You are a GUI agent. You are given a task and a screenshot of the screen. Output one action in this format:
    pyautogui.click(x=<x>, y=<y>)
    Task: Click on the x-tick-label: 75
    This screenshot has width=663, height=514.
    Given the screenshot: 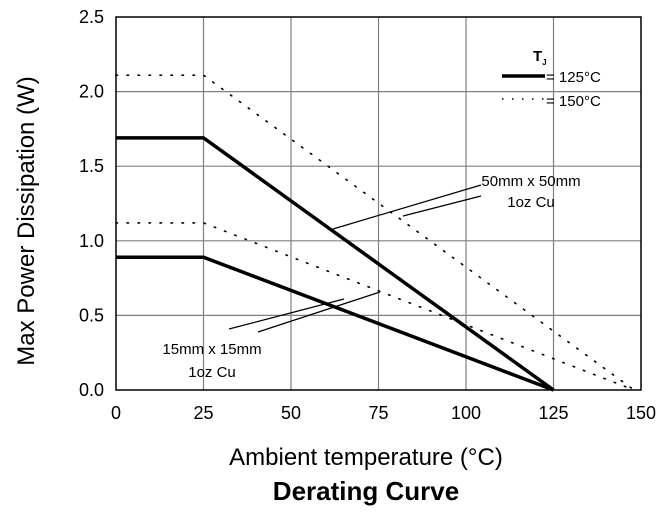 What is the action you would take?
    pyautogui.click(x=378, y=413)
    